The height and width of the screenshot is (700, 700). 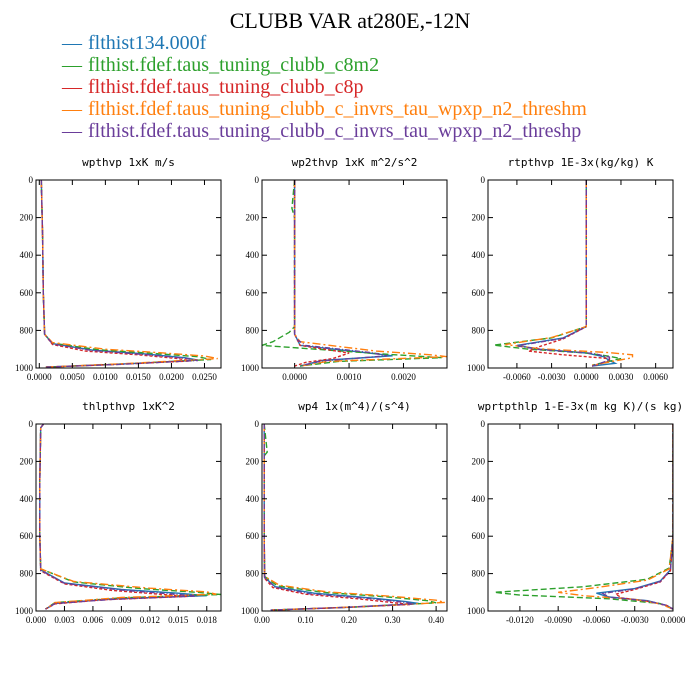 What do you see at coordinates (349, 620) in the screenshot?
I see `x-tick-label: 0.20` at bounding box center [349, 620].